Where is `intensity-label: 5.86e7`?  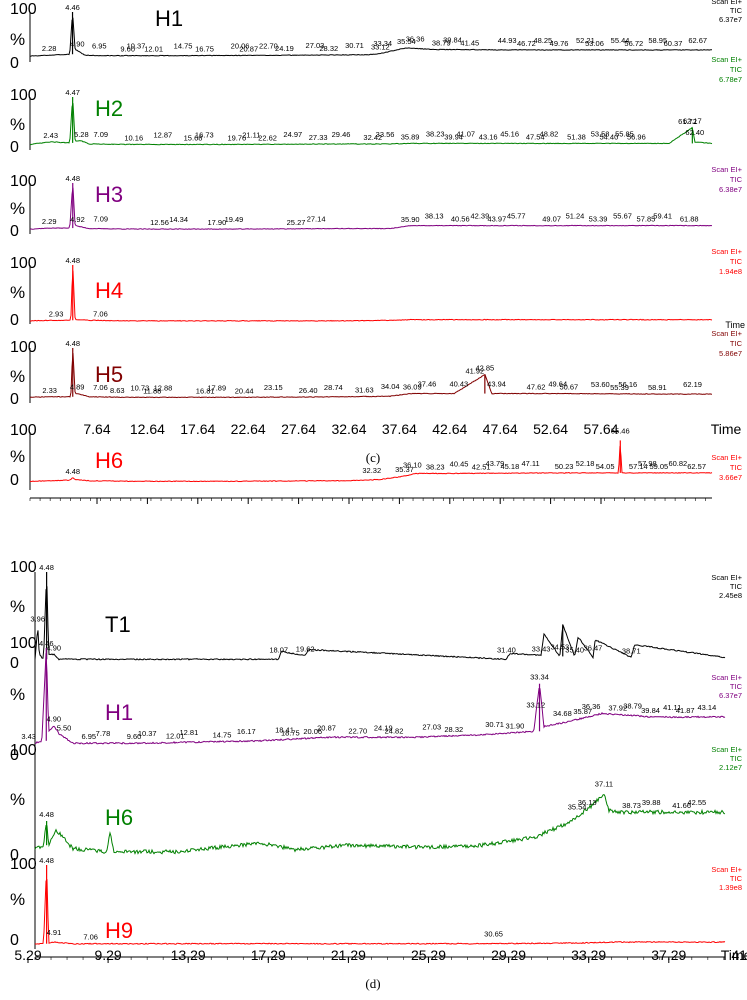
intensity-label: 5.86e7 is located at coordinates (730, 353).